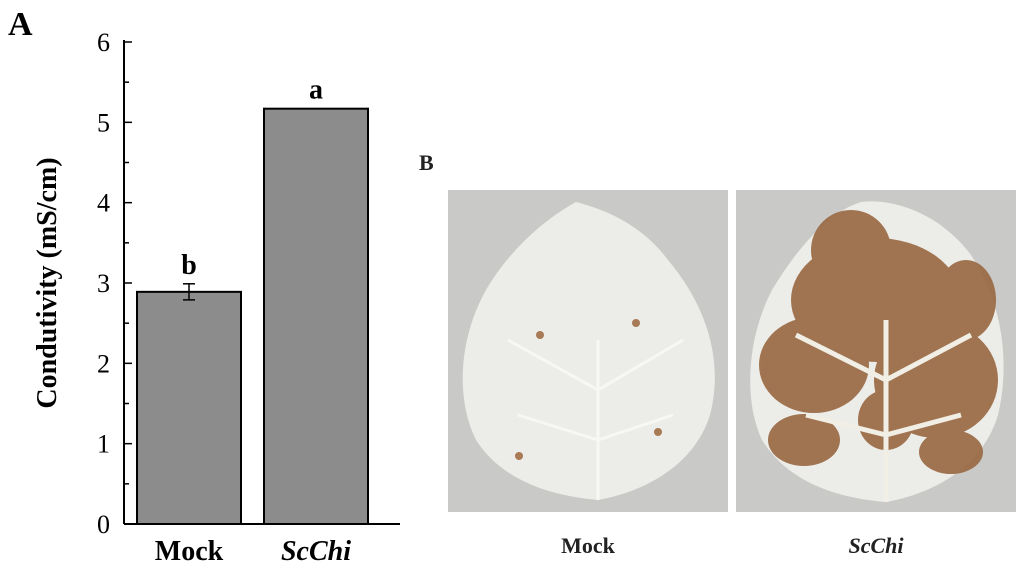 The image size is (1024, 574). What do you see at coordinates (103, 363) in the screenshot?
I see `y-tick-label: 2` at bounding box center [103, 363].